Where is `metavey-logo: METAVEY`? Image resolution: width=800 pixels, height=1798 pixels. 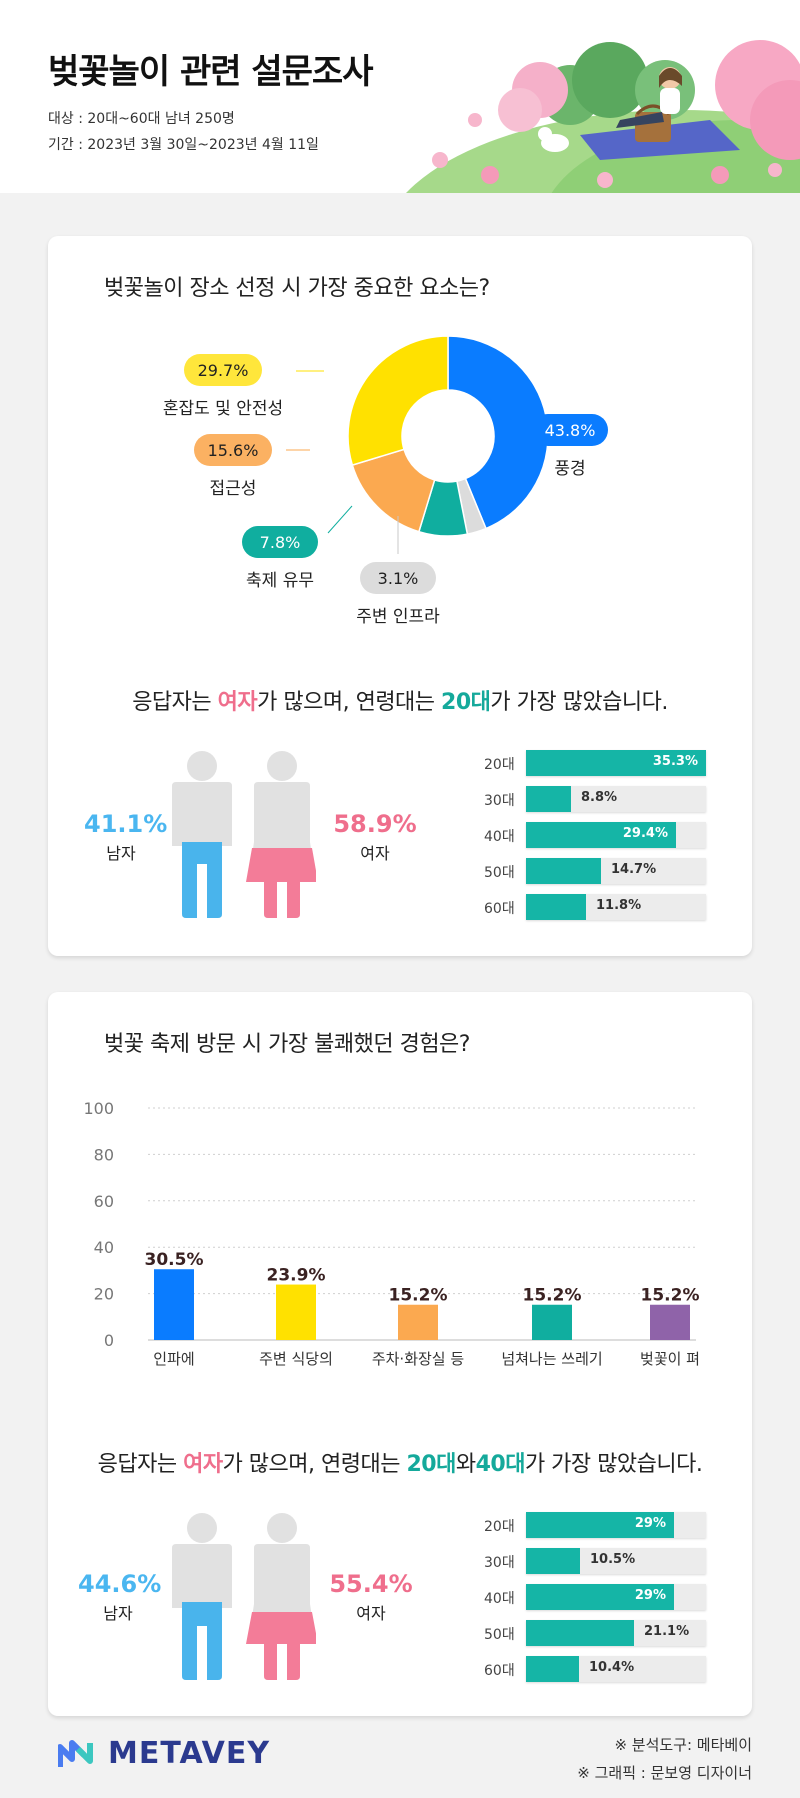 metavey-logo: METAVEY is located at coordinates (164, 1753).